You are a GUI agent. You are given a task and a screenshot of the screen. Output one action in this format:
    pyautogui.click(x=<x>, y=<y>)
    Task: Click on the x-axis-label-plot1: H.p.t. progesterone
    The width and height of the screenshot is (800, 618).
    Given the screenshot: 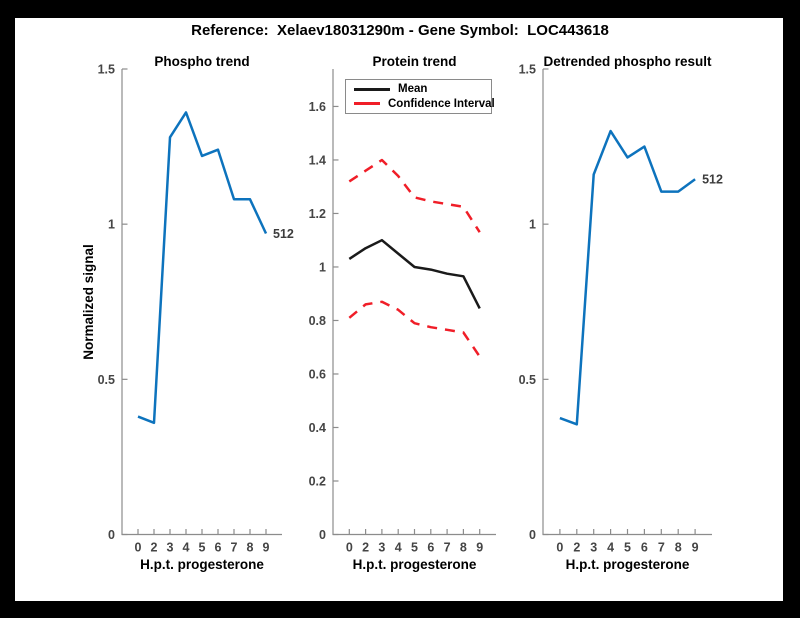 What is the action you would take?
    pyautogui.click(x=202, y=564)
    